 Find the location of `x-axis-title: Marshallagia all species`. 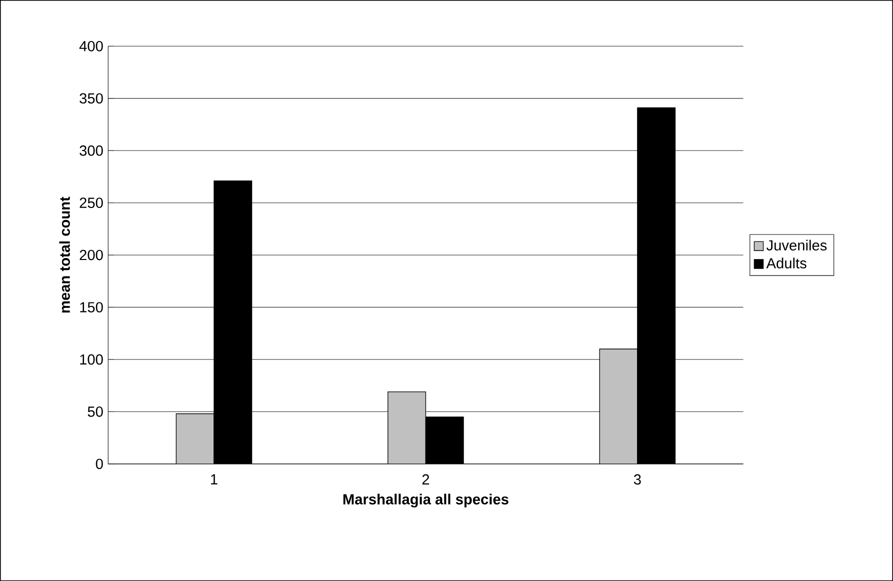

x-axis-title: Marshallagia all species is located at coordinates (425, 501).